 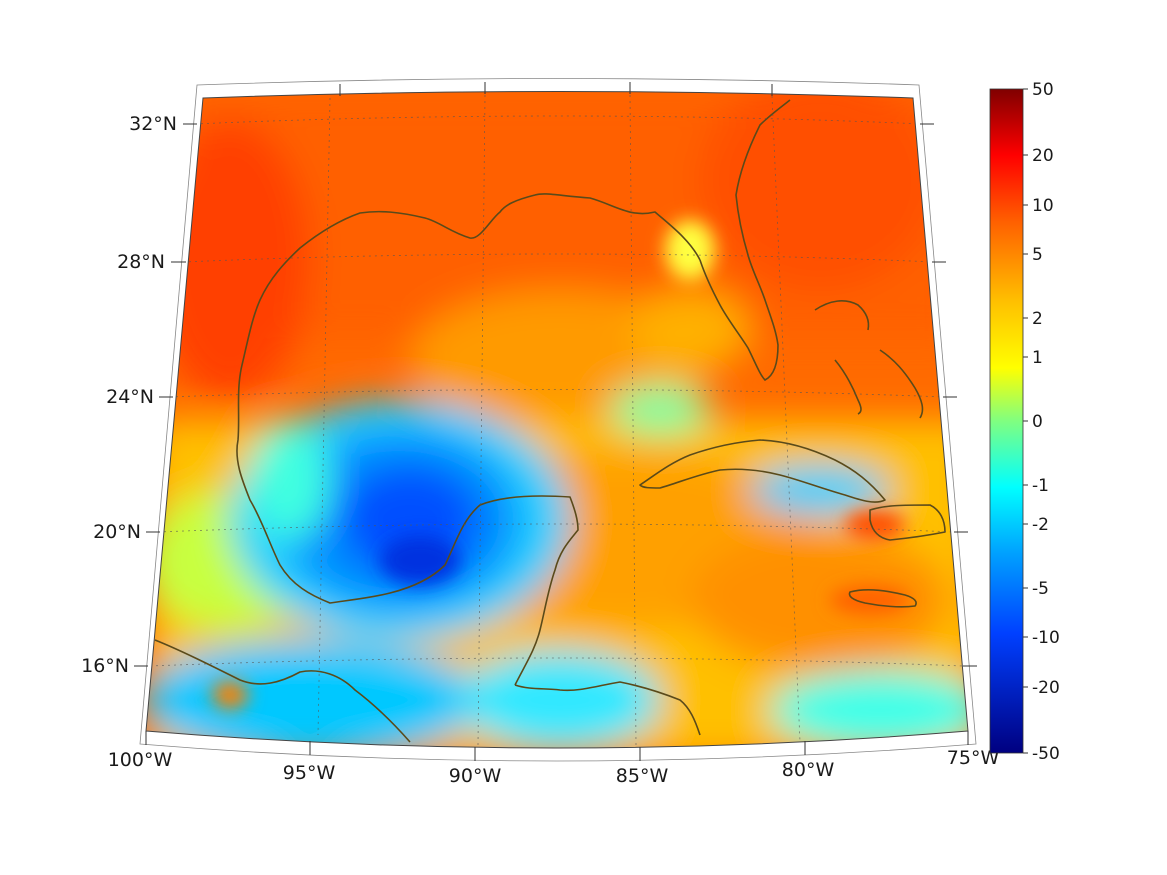 I want to click on lat-label-24n: 24°N, so click(x=130, y=397).